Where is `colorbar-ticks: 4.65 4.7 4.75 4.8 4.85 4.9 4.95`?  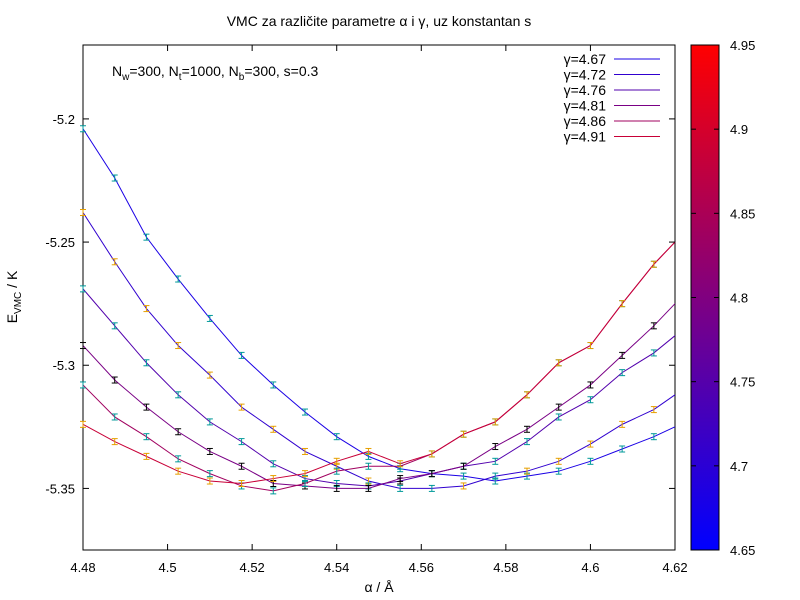
colorbar-ticks: 4.65 4.7 4.75 4.8 4.85 4.9 4.95 is located at coordinates (723, 298).